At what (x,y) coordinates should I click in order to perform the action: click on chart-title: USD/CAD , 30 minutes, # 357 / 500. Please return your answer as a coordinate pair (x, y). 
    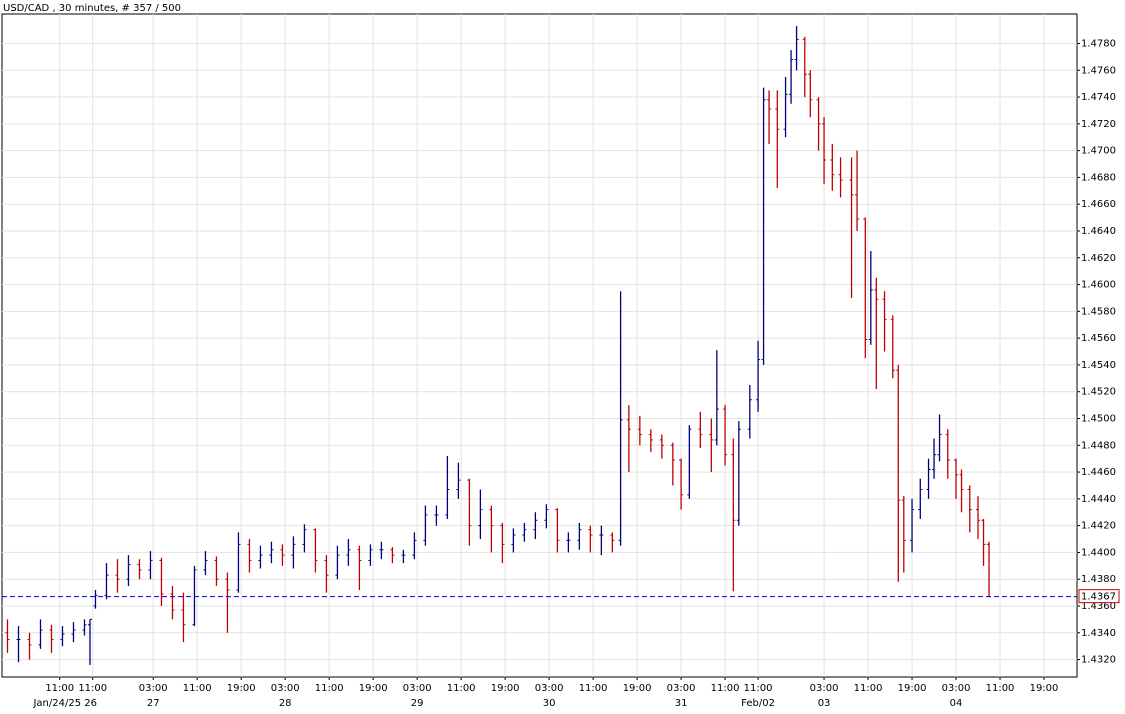
    Looking at the image, I should click on (92, 8).